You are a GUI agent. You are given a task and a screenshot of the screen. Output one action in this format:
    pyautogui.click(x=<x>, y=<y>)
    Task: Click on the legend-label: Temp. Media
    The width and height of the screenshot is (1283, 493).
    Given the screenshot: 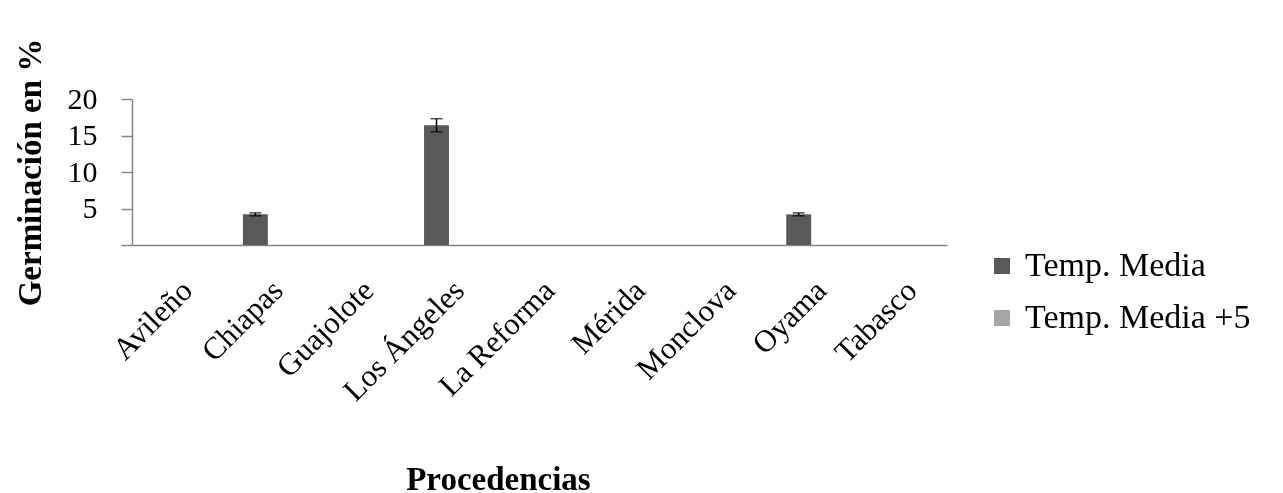 What is the action you would take?
    pyautogui.click(x=1115, y=264)
    